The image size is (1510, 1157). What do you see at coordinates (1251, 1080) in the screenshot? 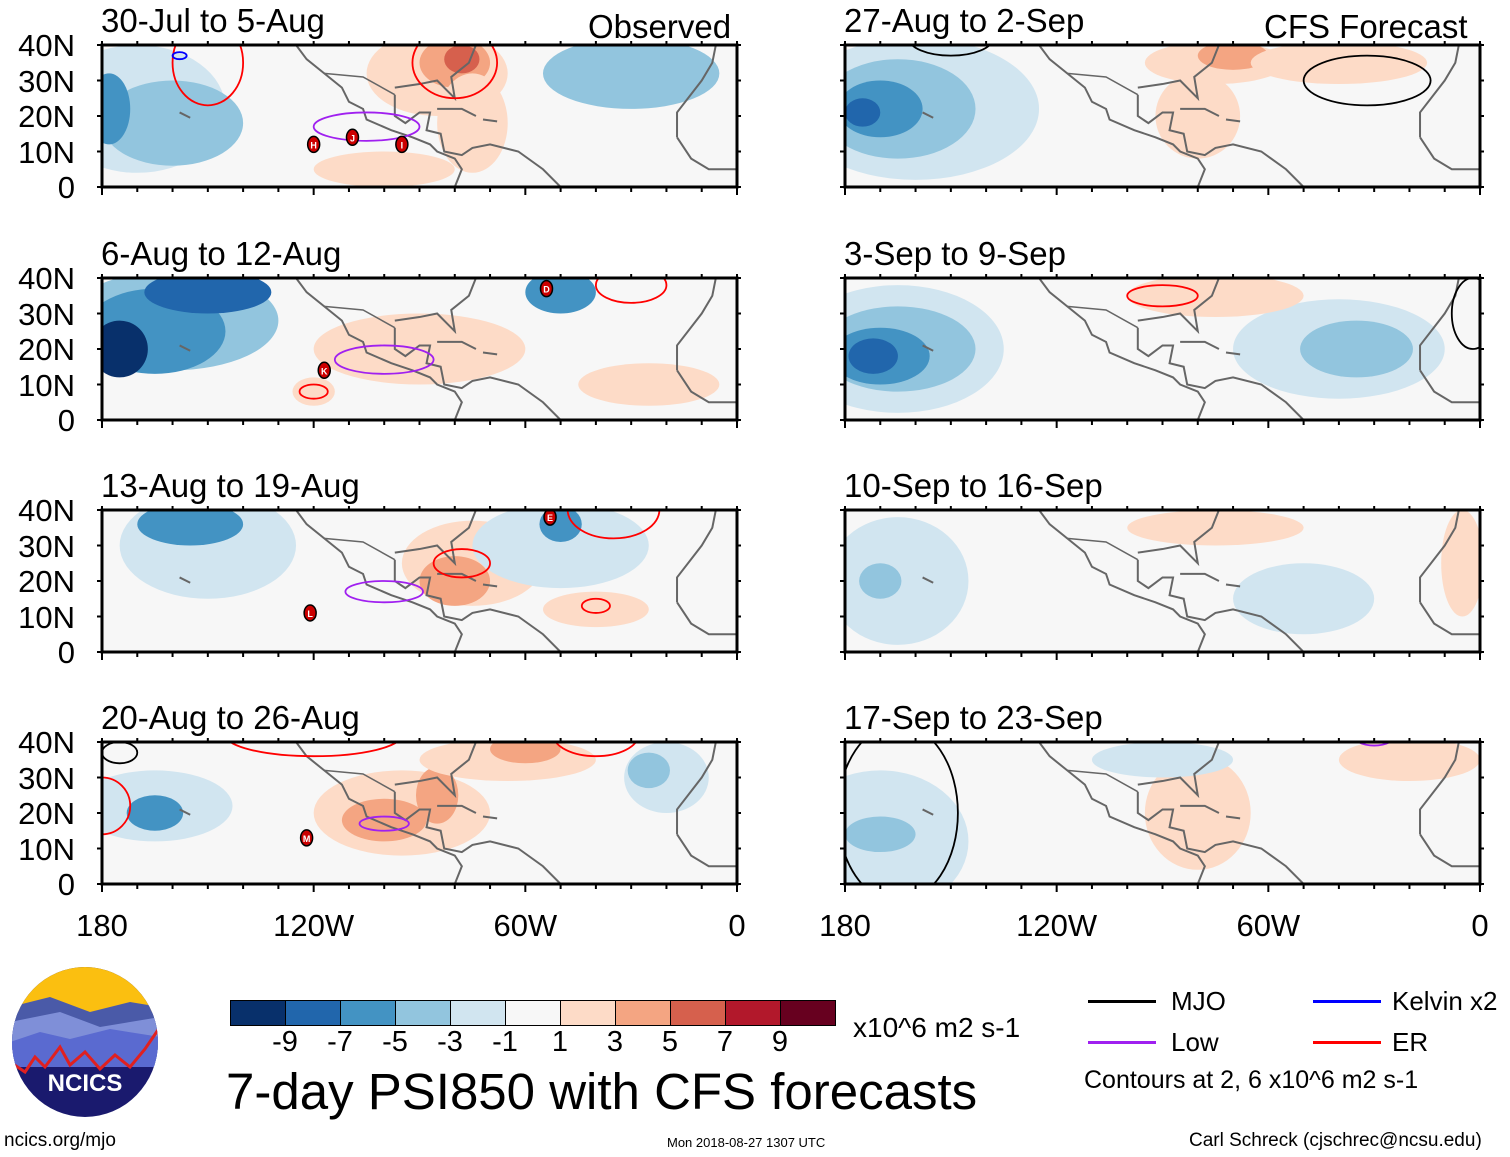
I see `contours-note: Contours at 2, 6 x10^6 m2 s-1` at bounding box center [1251, 1080].